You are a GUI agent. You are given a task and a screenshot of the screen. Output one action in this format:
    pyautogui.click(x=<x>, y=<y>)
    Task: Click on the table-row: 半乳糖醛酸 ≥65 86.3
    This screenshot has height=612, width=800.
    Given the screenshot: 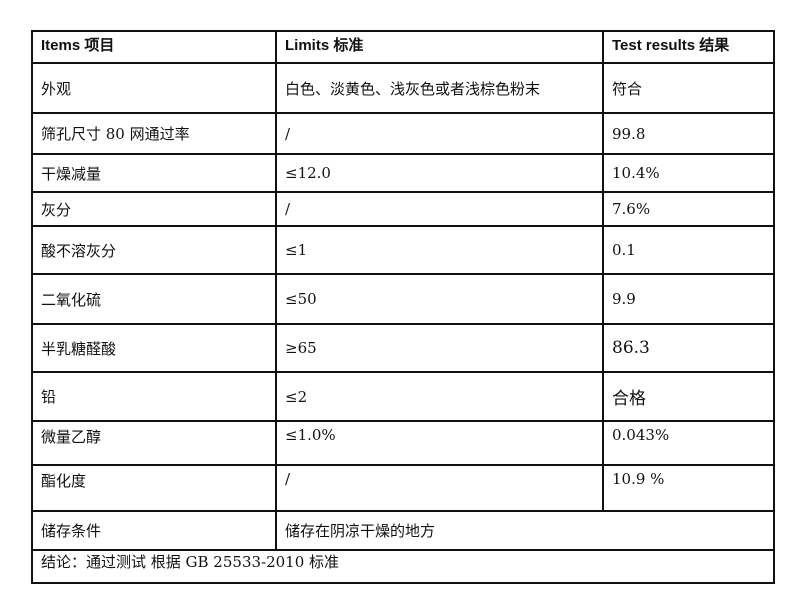 What is the action you would take?
    pyautogui.click(x=403, y=348)
    